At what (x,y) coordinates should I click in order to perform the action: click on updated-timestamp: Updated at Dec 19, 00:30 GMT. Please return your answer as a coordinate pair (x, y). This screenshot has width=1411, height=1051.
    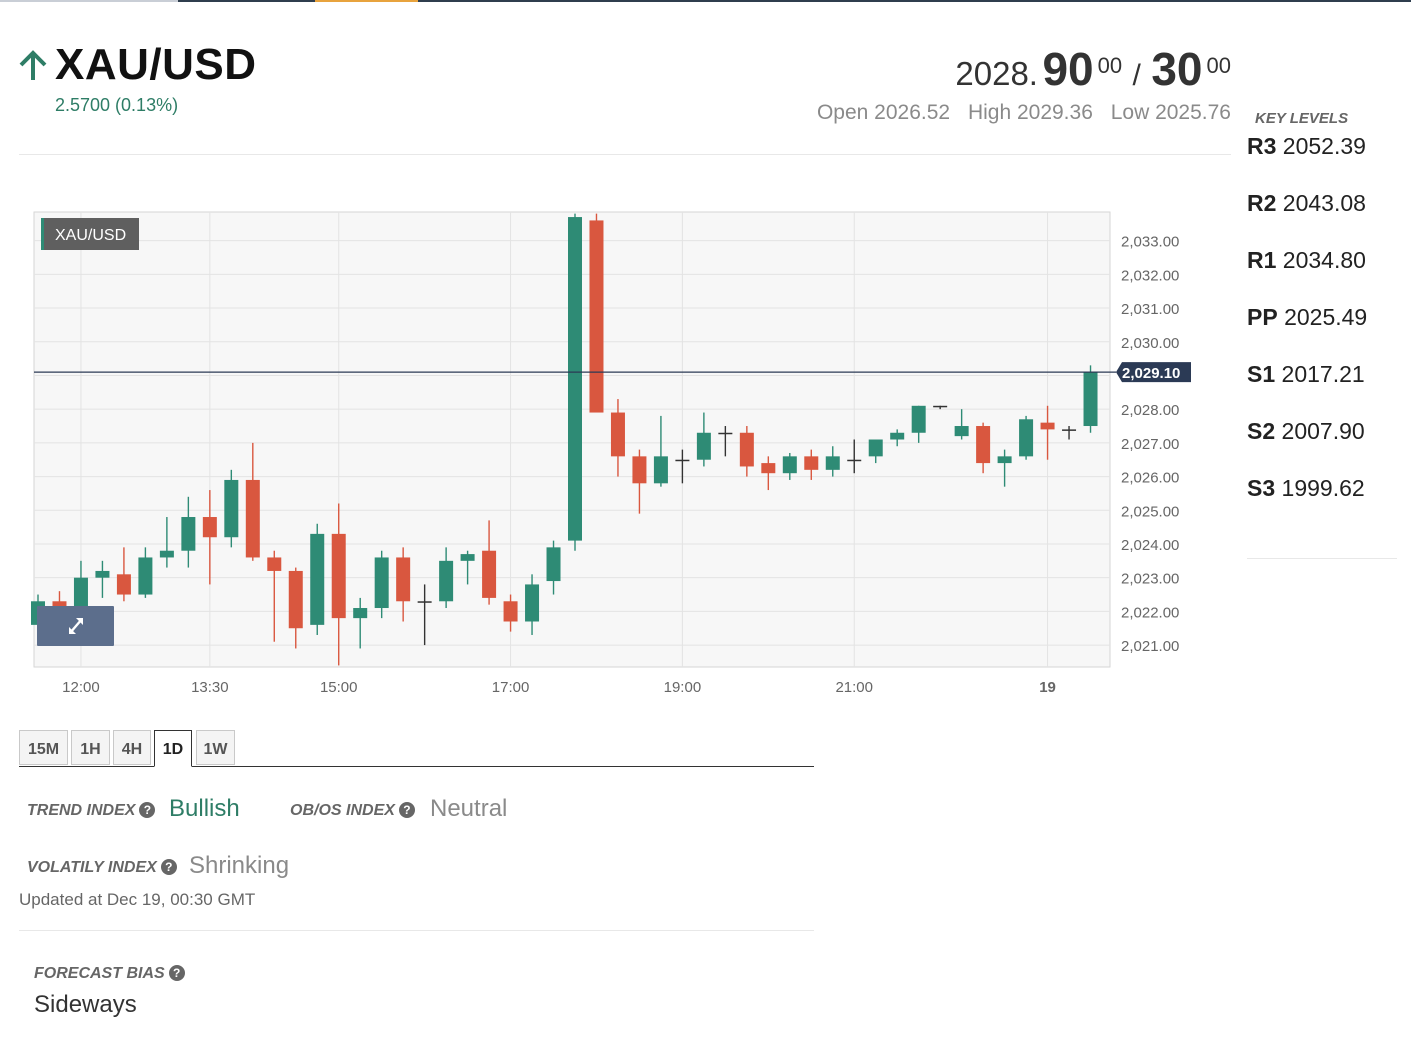
    Looking at the image, I should click on (137, 899).